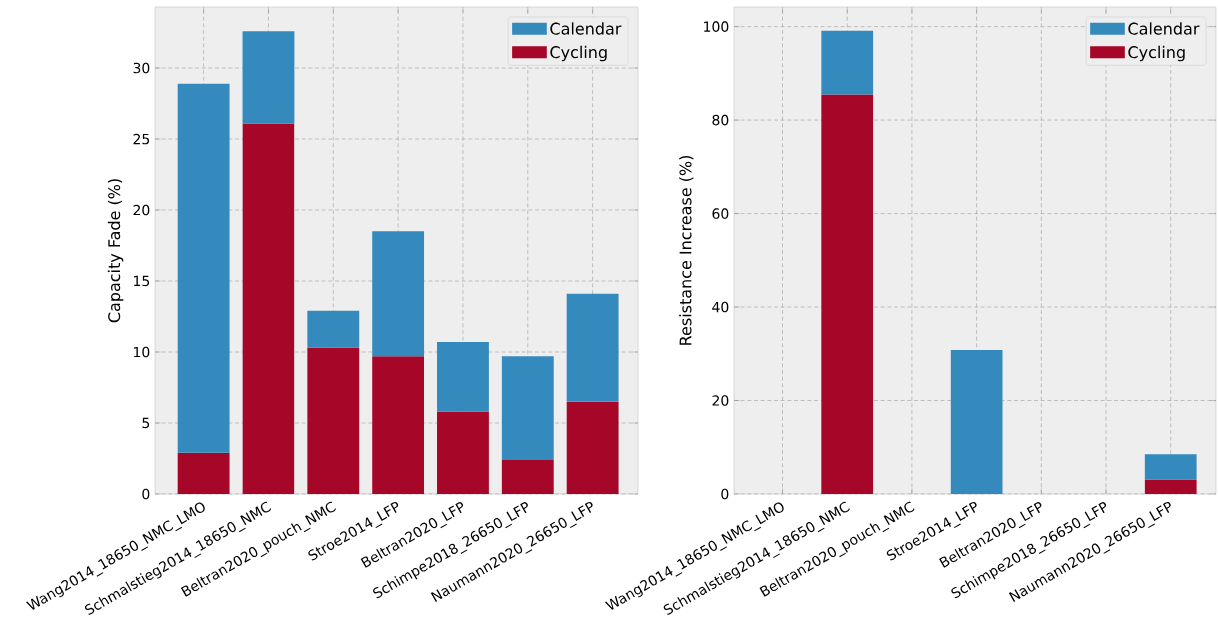 The width and height of the screenshot is (1218, 623). What do you see at coordinates (142, 281) in the screenshot?
I see `y-tick-label: 15` at bounding box center [142, 281].